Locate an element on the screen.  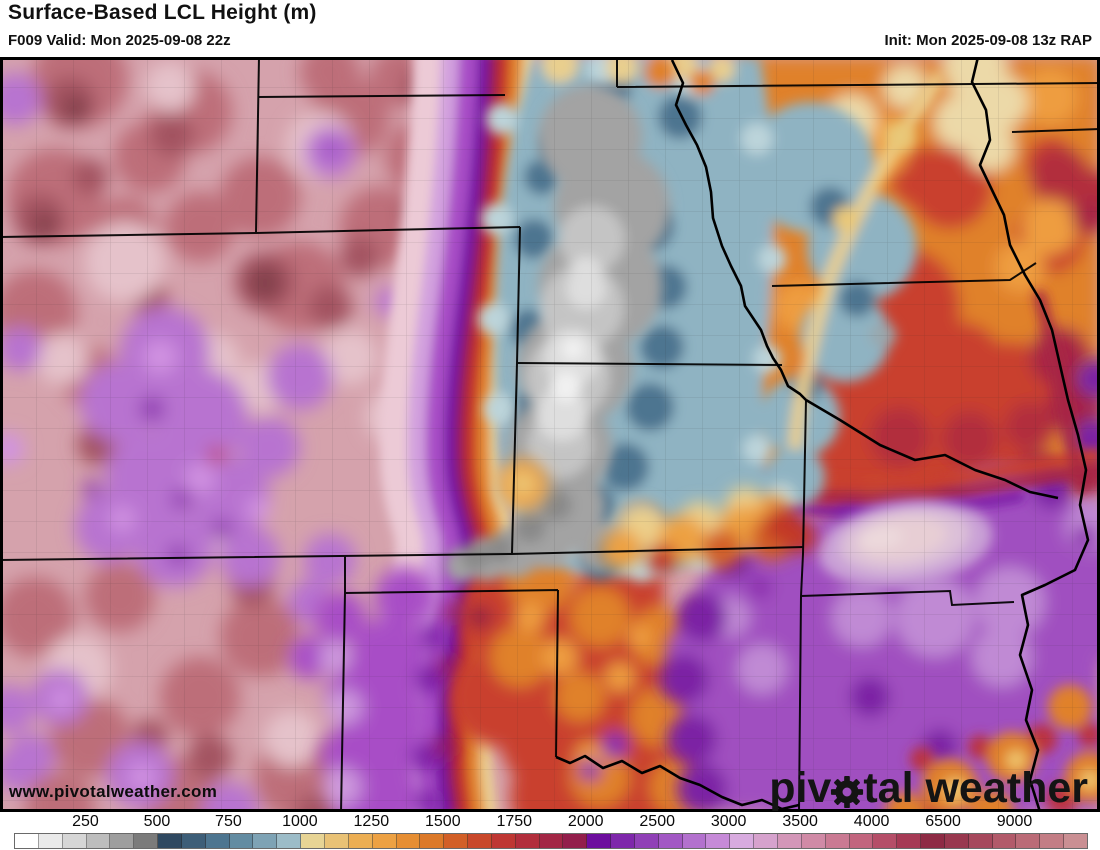
colorbar-tick-label: 3500 is located at coordinates (800, 821).